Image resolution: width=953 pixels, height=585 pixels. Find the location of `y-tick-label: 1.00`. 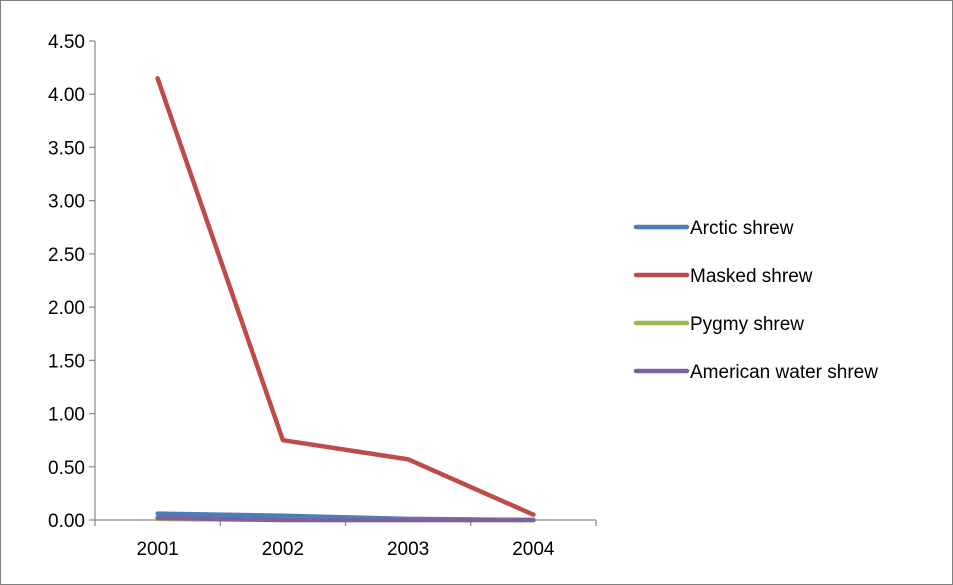

y-tick-label: 1.00 is located at coordinates (66, 415).